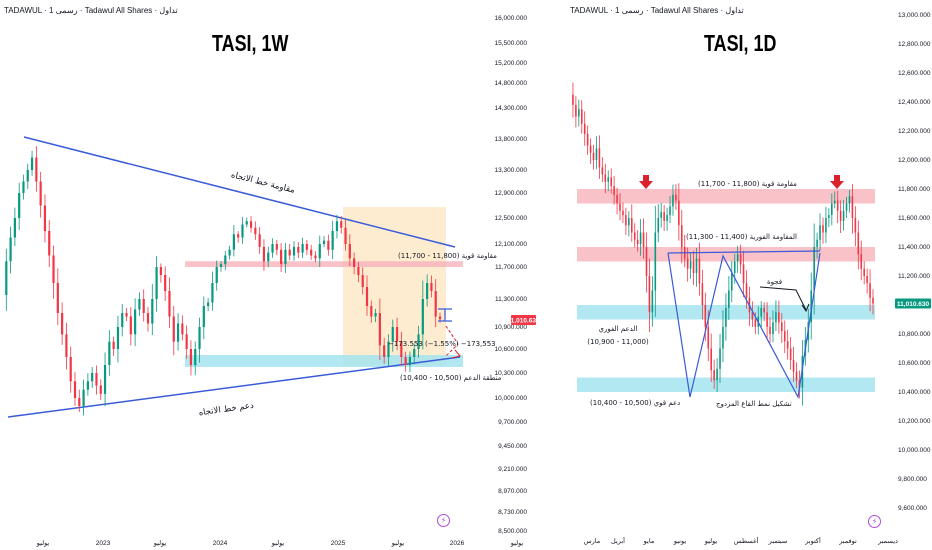 The width and height of the screenshot is (932, 550). Describe the element at coordinates (510, 43) in the screenshot. I see `y-tick-label: 15,500.000` at that location.